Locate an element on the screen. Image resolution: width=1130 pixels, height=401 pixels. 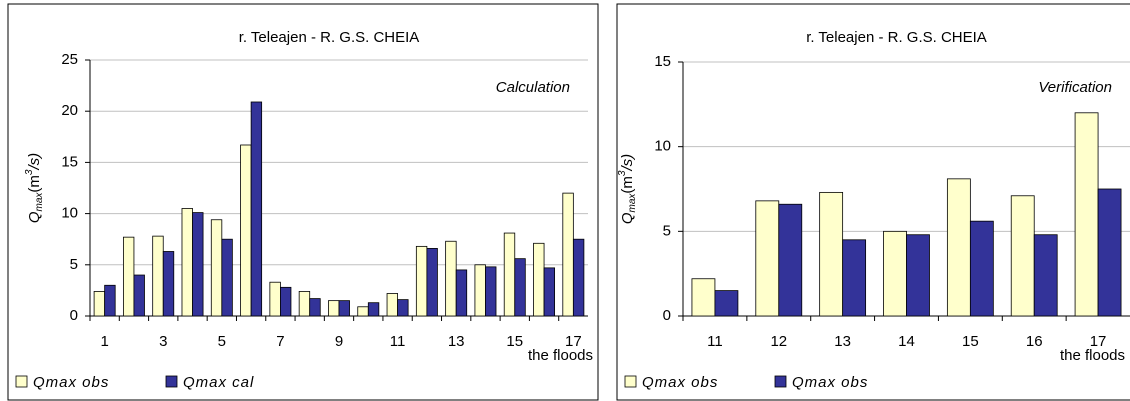
y-axis-label: Qmax(m3/s) is located at coordinates (34, 188).